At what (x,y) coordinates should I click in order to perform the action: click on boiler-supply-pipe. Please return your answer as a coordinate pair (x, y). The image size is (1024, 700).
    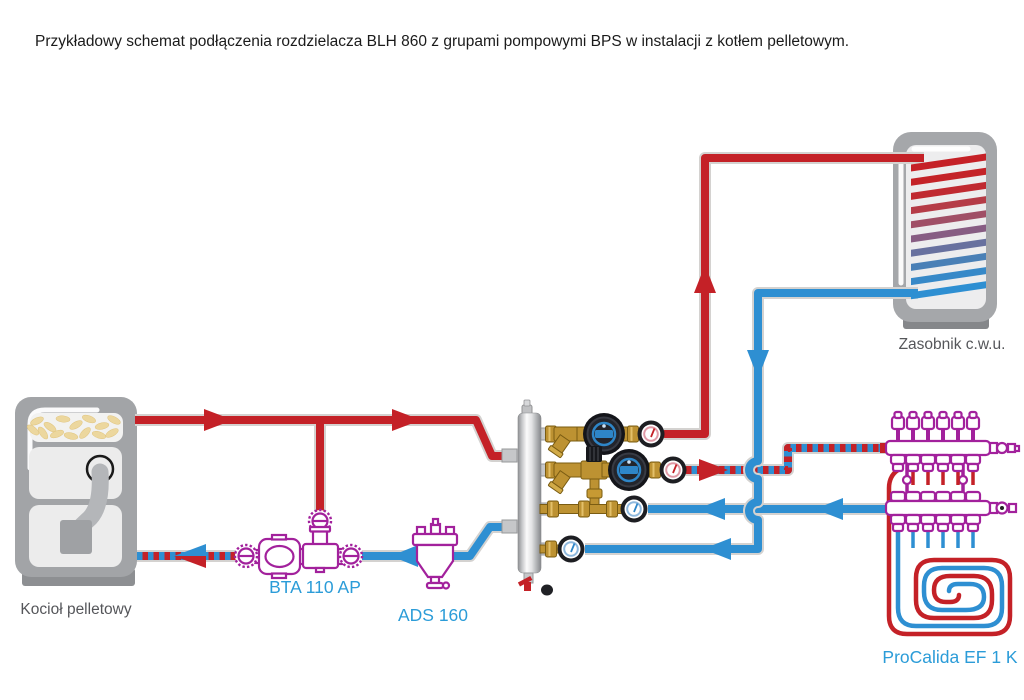
    Looking at the image, I should click on (323, 463).